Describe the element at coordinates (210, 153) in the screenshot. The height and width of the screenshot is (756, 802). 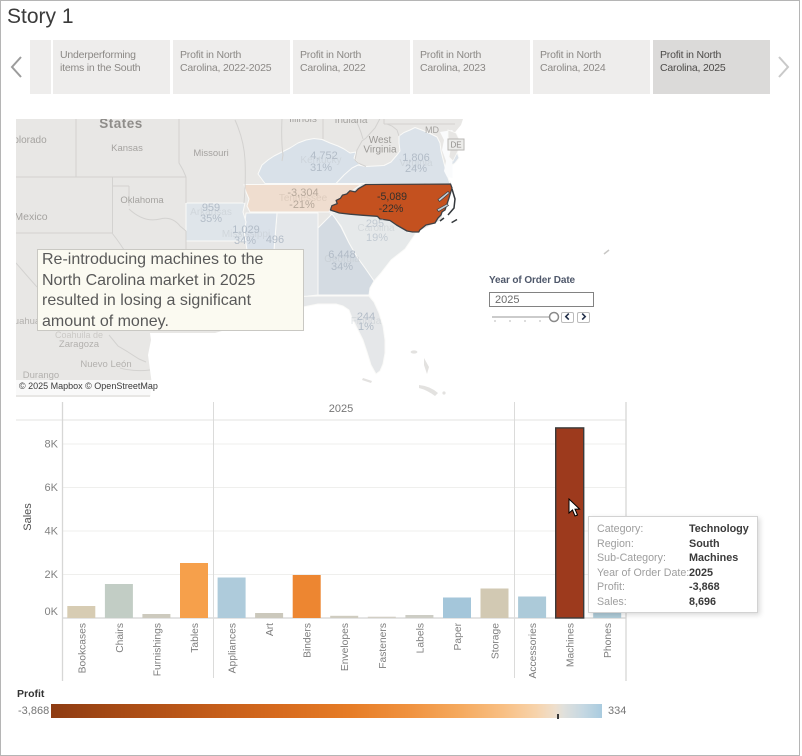
I see `svg-text: Missouri` at that location.